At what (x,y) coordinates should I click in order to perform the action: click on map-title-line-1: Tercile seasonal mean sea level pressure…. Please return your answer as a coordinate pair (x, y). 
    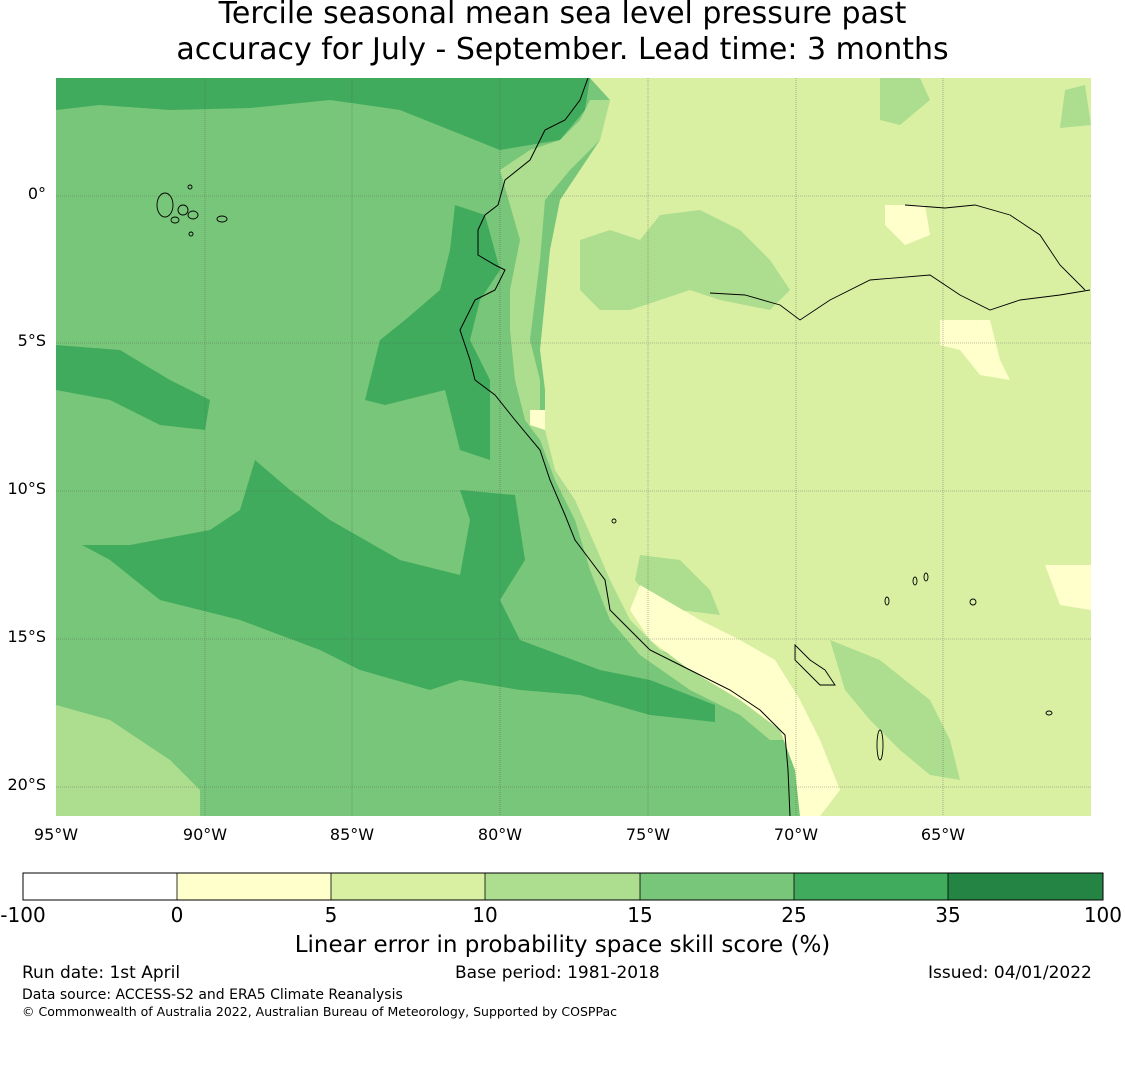
    Looking at the image, I should click on (562, 15).